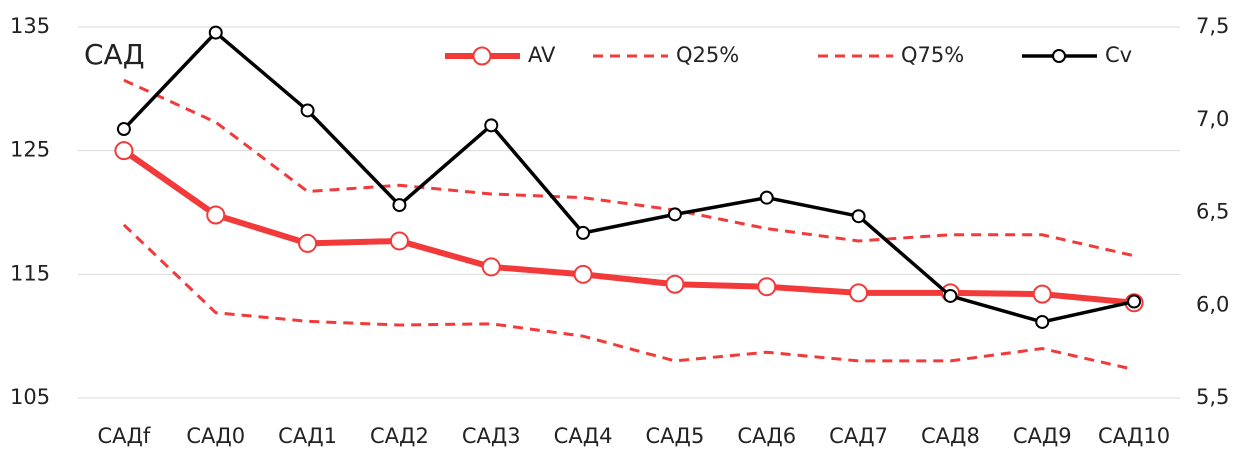 The image size is (1240, 453). What do you see at coordinates (1134, 436) in the screenshot?
I see `x-tick-label: САД10` at bounding box center [1134, 436].